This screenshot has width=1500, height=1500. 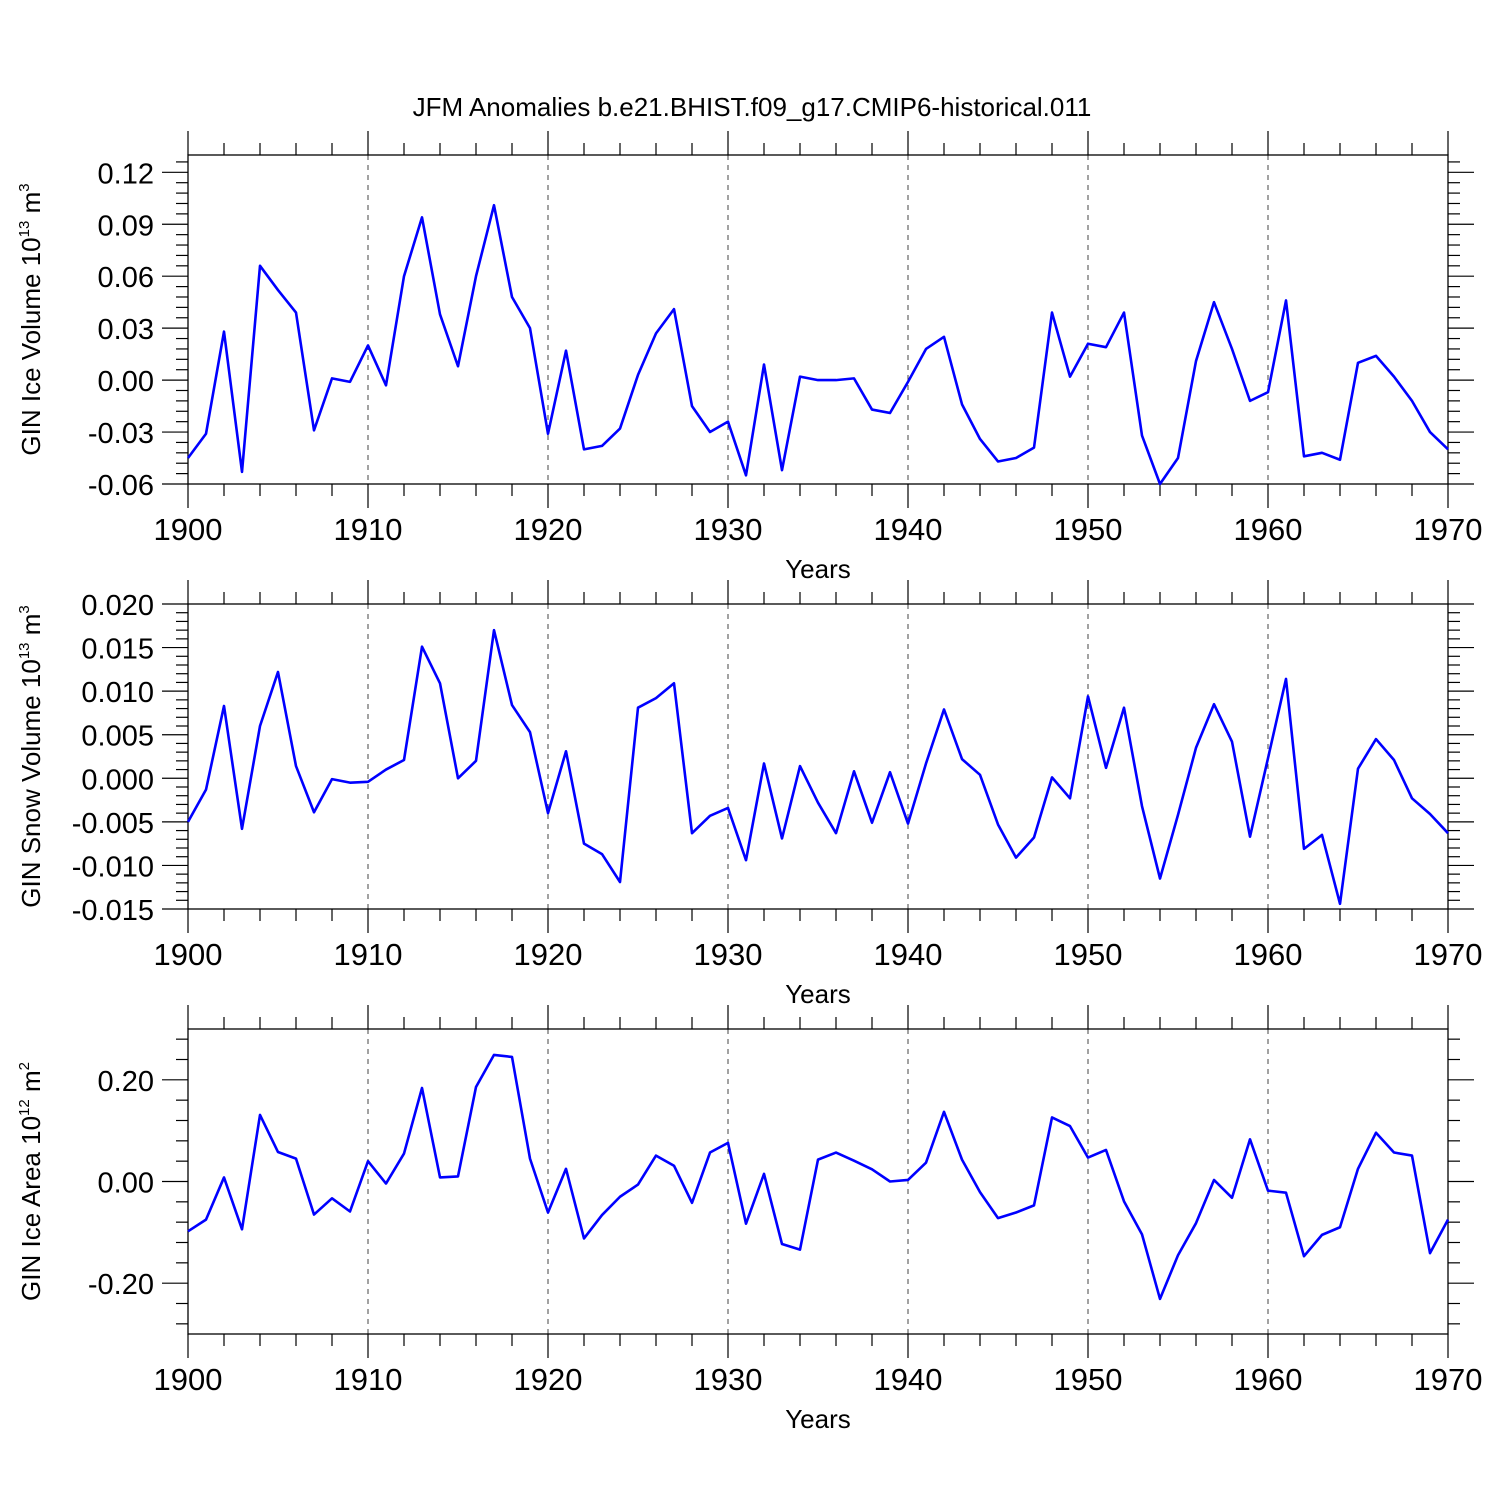 What do you see at coordinates (113, 824) in the screenshot?
I see `y-tick-label: -0.005` at bounding box center [113, 824].